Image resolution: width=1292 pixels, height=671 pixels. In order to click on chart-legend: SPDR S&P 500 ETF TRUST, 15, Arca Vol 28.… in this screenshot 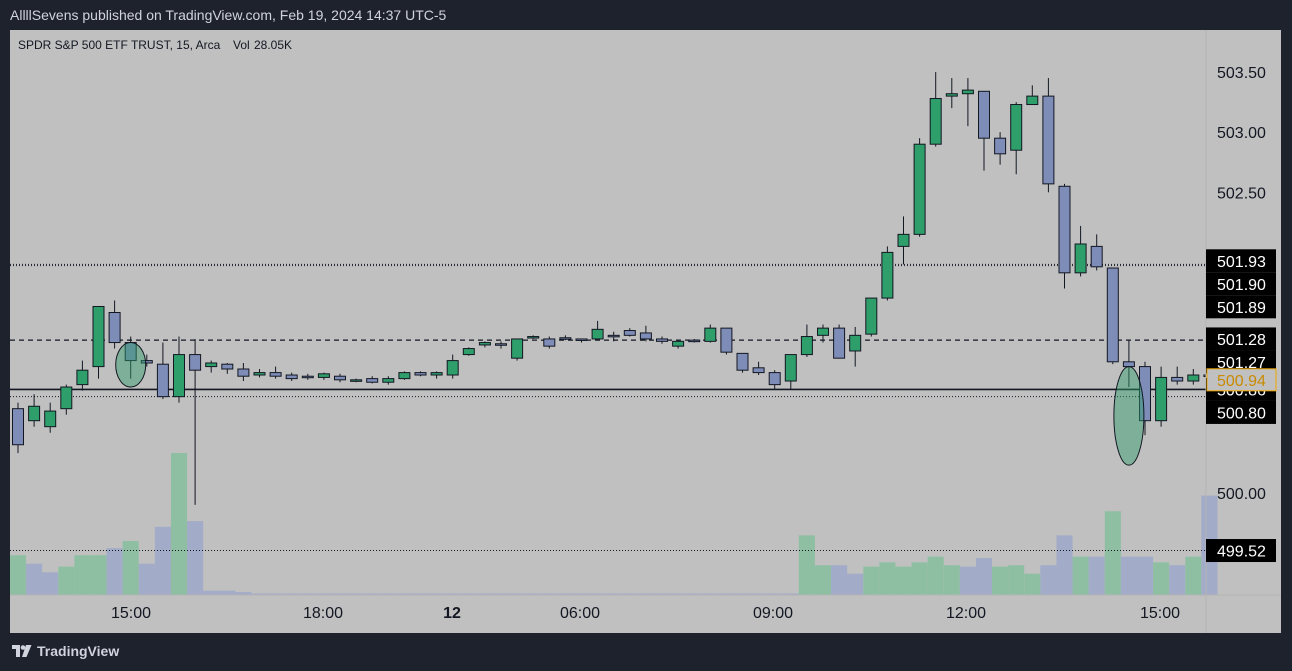, I will do `click(155, 45)`.